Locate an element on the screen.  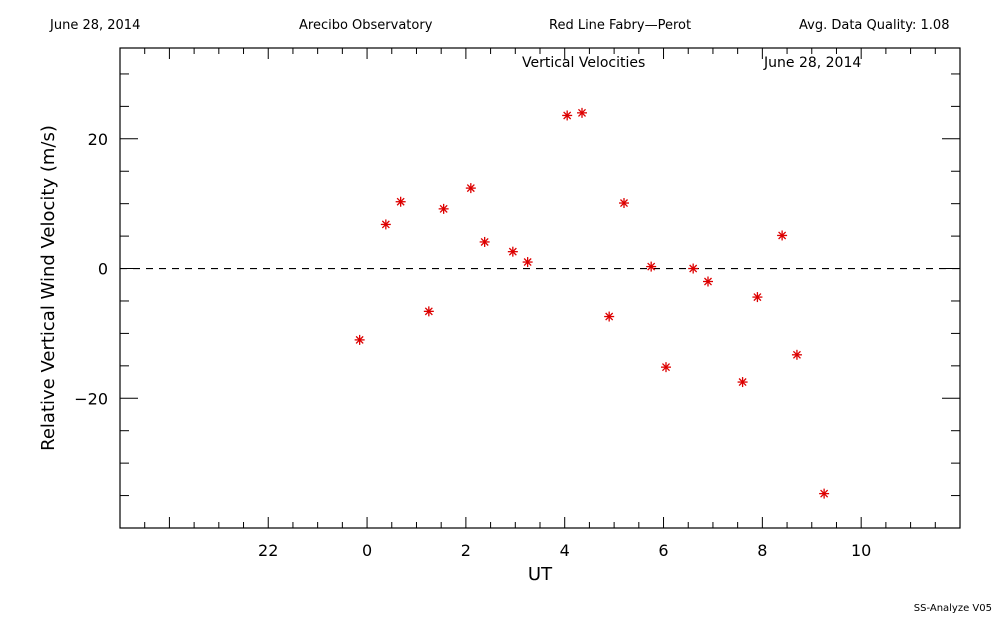
y-tick-label: 20 is located at coordinates (98, 139).